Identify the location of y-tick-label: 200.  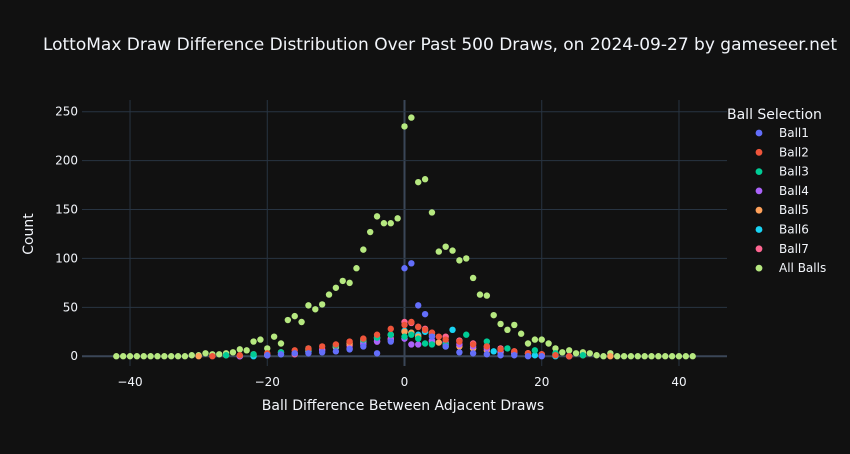
(66, 161).